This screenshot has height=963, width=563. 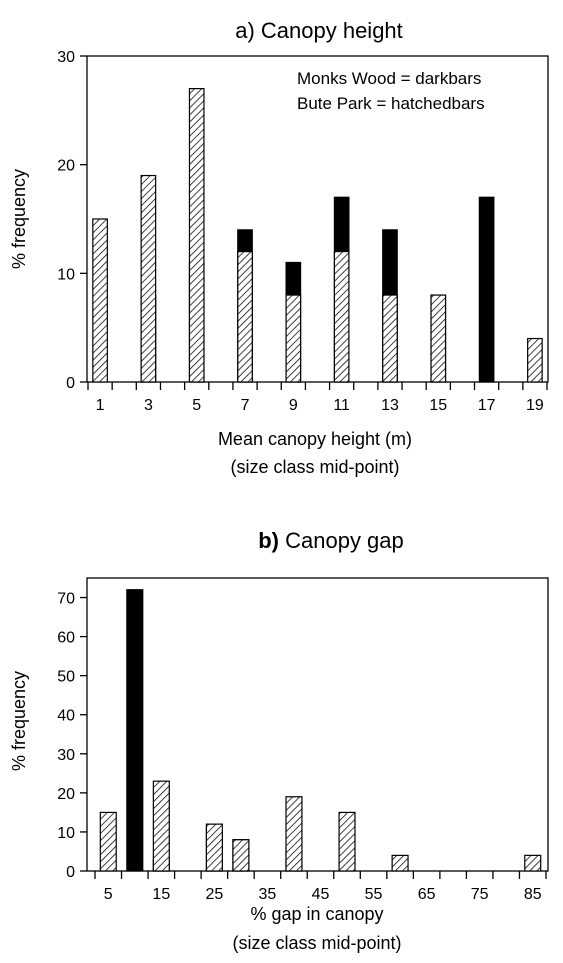 What do you see at coordinates (268, 894) in the screenshot?
I see `chart-b-x-tick-label: 35` at bounding box center [268, 894].